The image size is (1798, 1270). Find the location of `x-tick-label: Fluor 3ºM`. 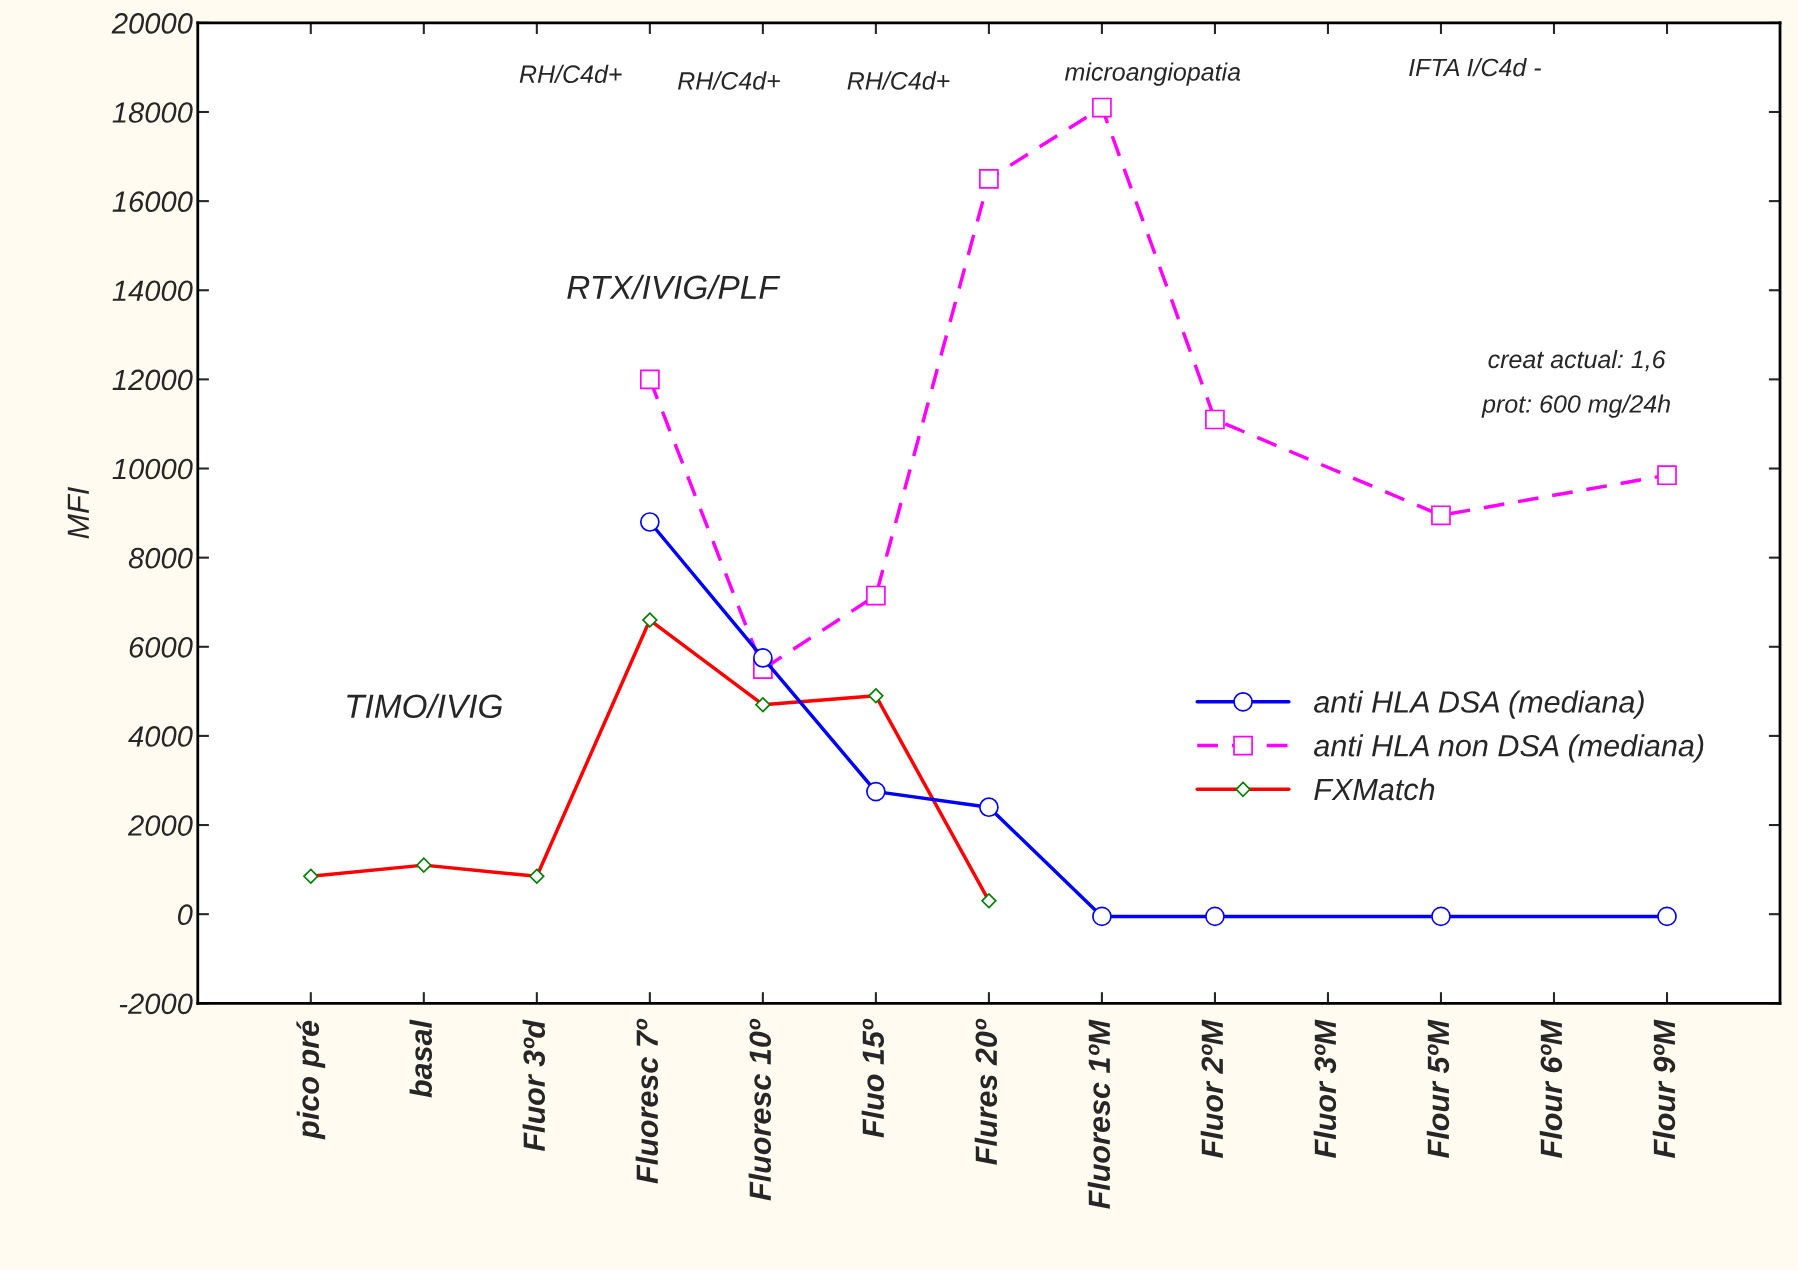

x-tick-label: Fluor 3ºM is located at coordinates (1325, 1088).